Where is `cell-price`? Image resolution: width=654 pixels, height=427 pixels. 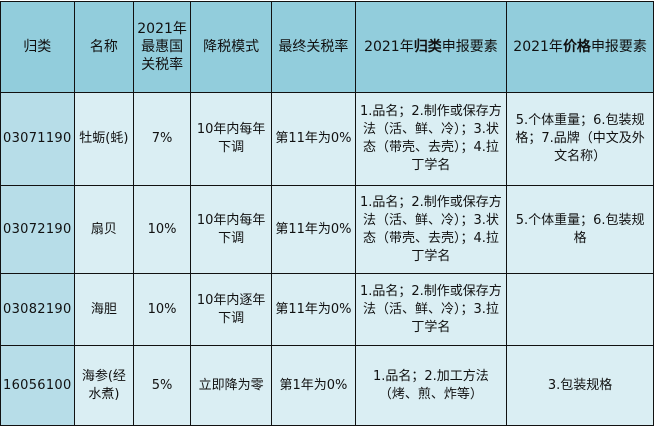
cell-price is located at coordinates (580, 309).